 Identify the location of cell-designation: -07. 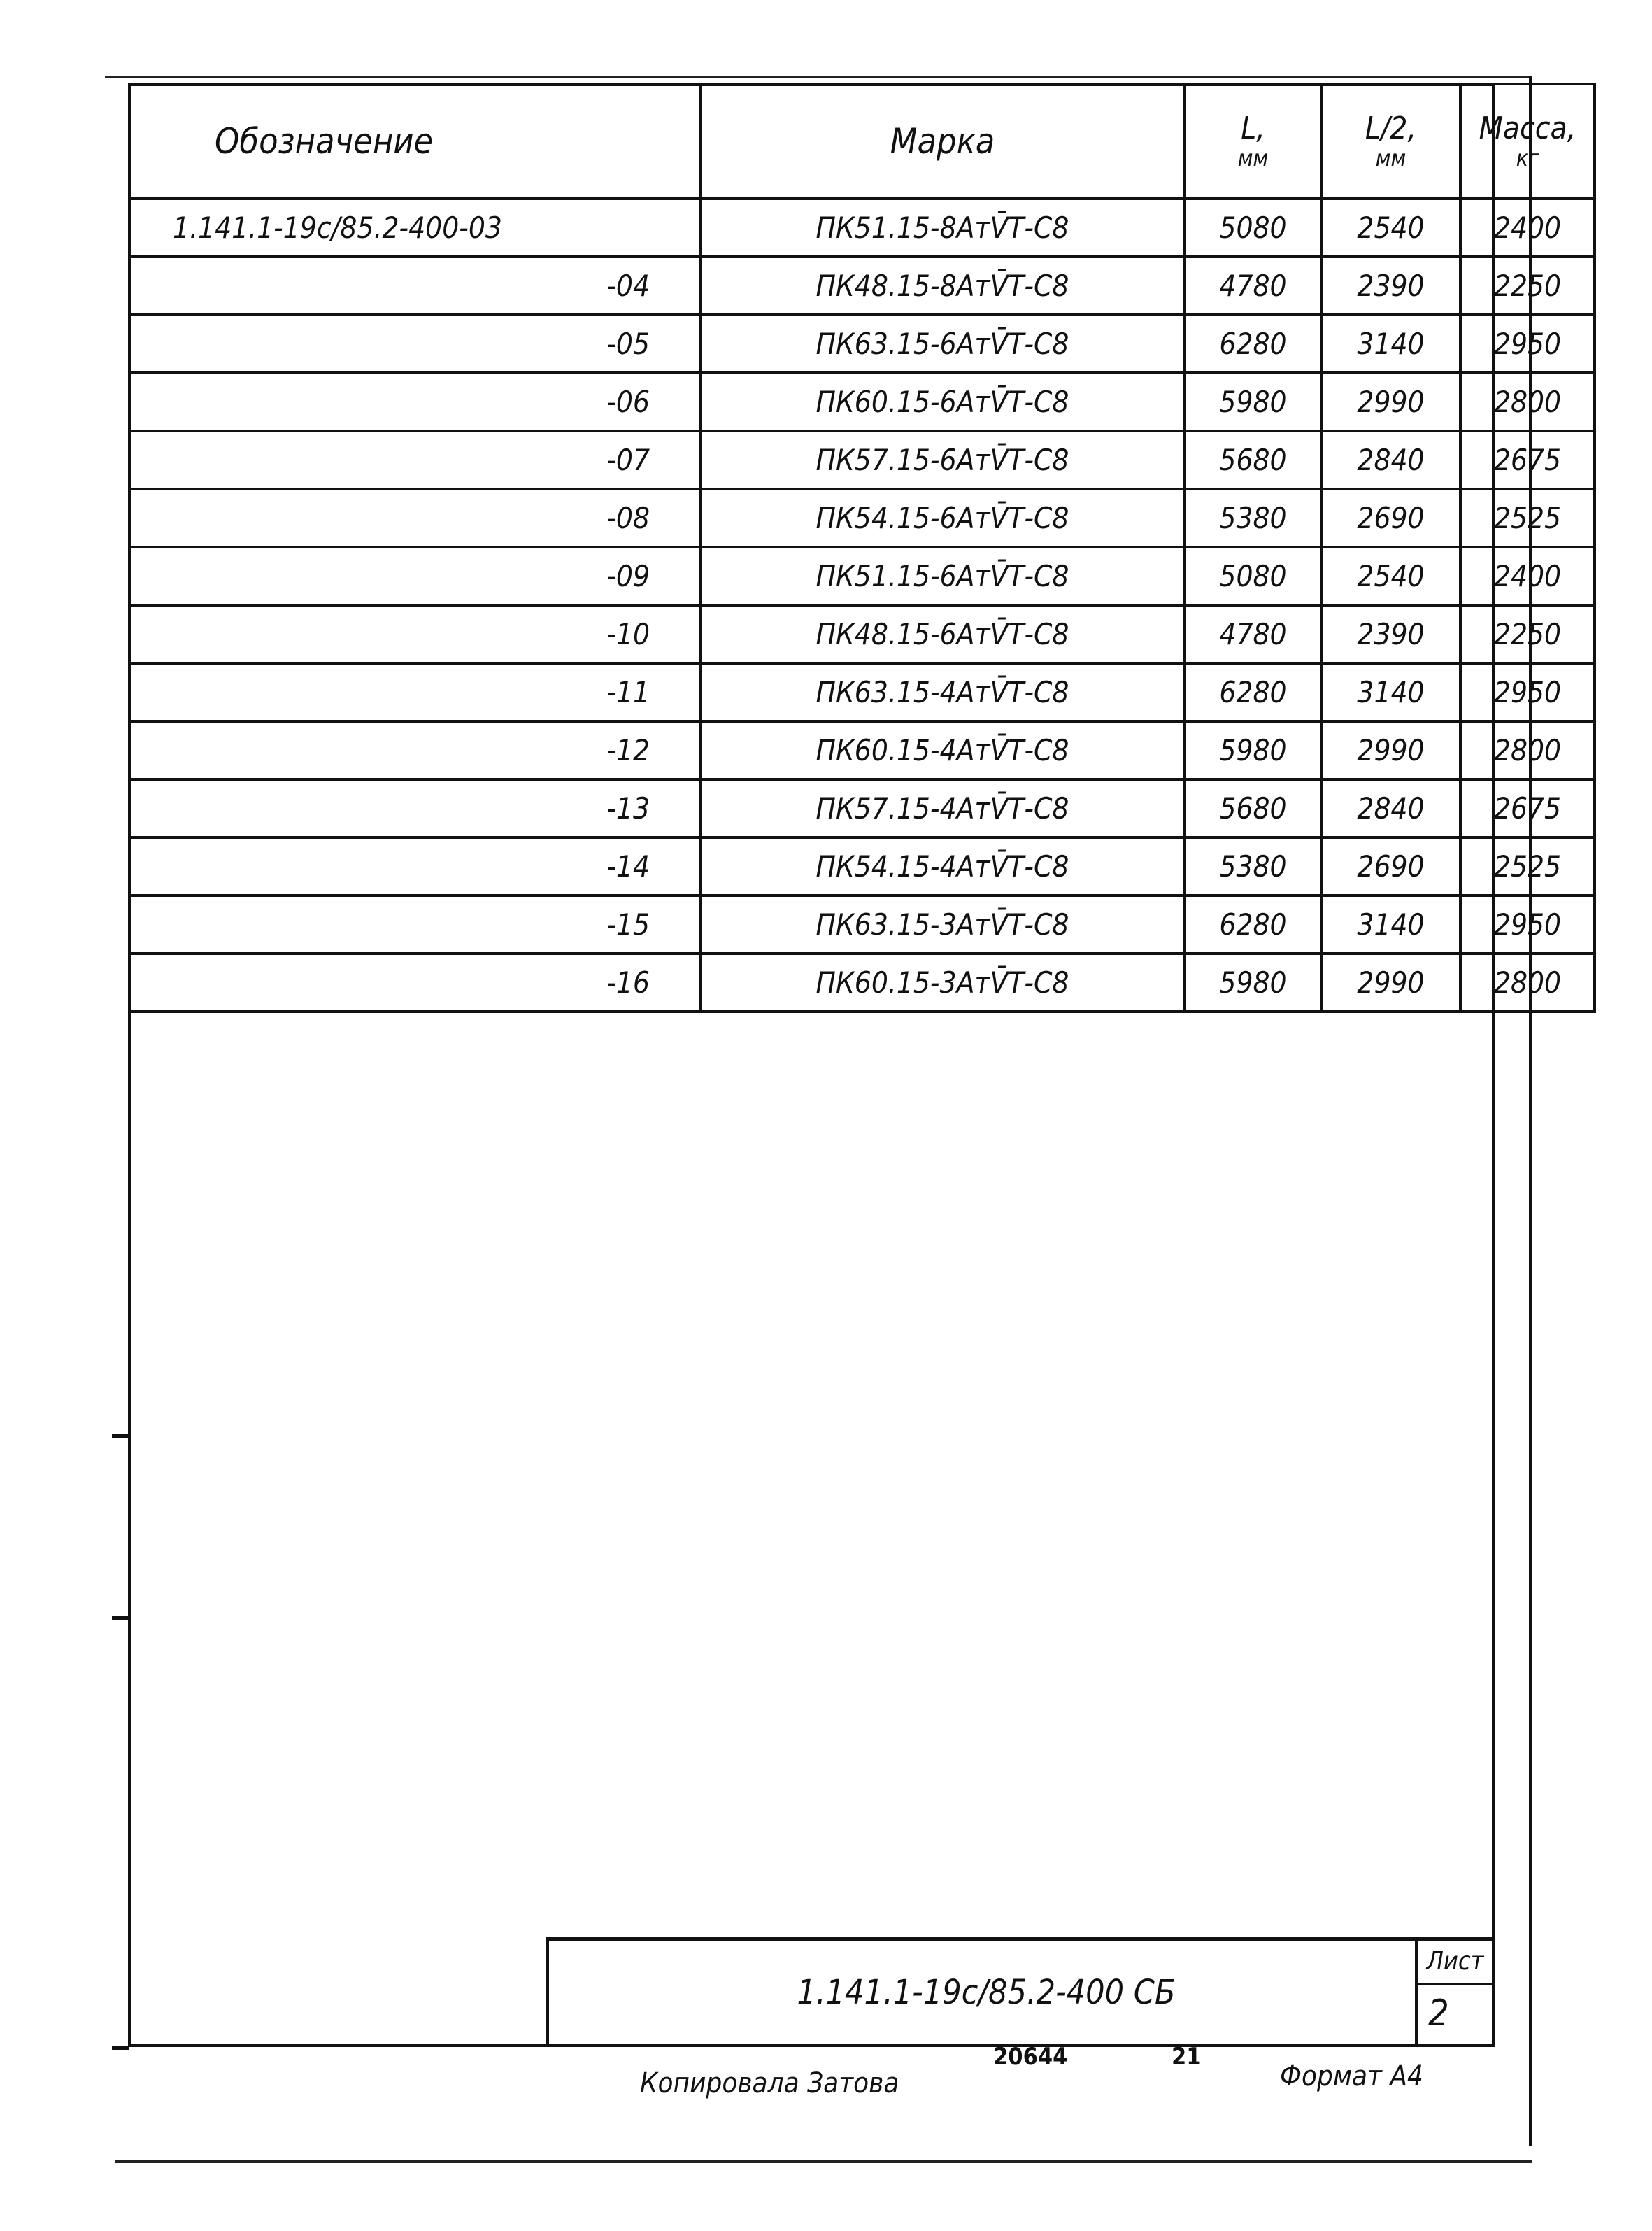
(415, 460).